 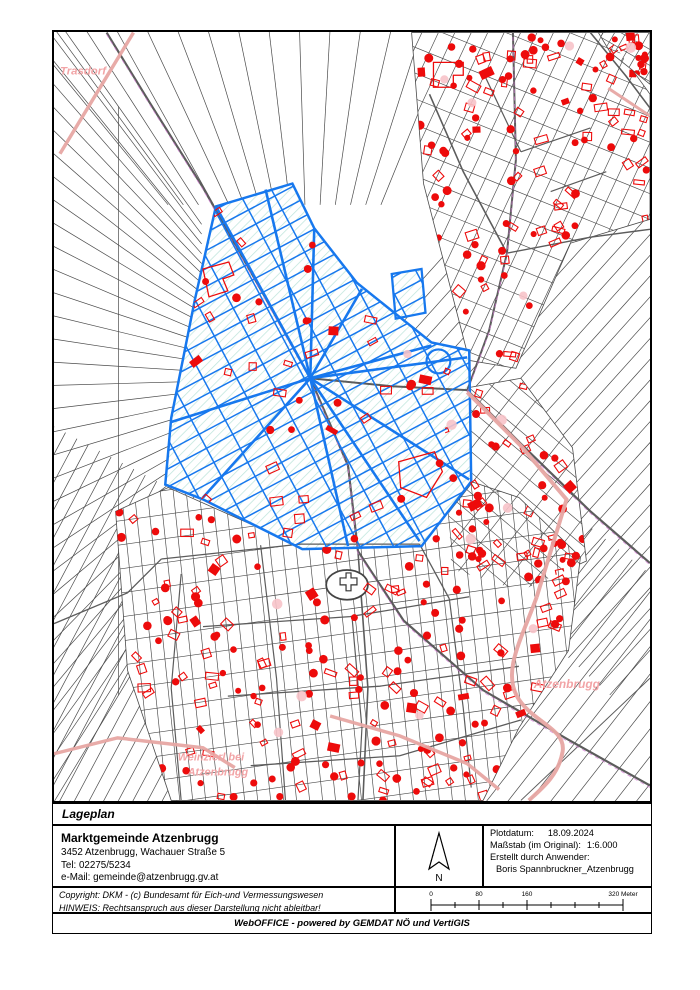 What do you see at coordinates (211, 758) in the screenshot?
I see `place-label-weinzierl-line1: Weinzierl bei` at bounding box center [211, 758].